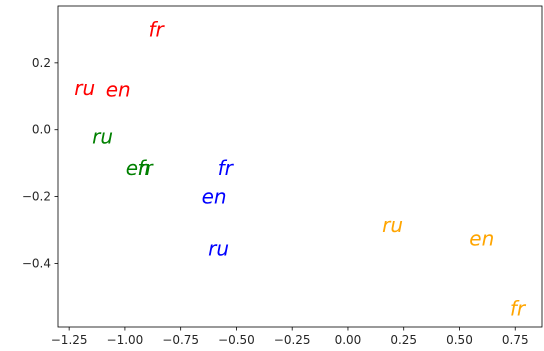  What do you see at coordinates (69, 340) in the screenshot?
I see `x-tick-label: −1.25` at bounding box center [69, 340].